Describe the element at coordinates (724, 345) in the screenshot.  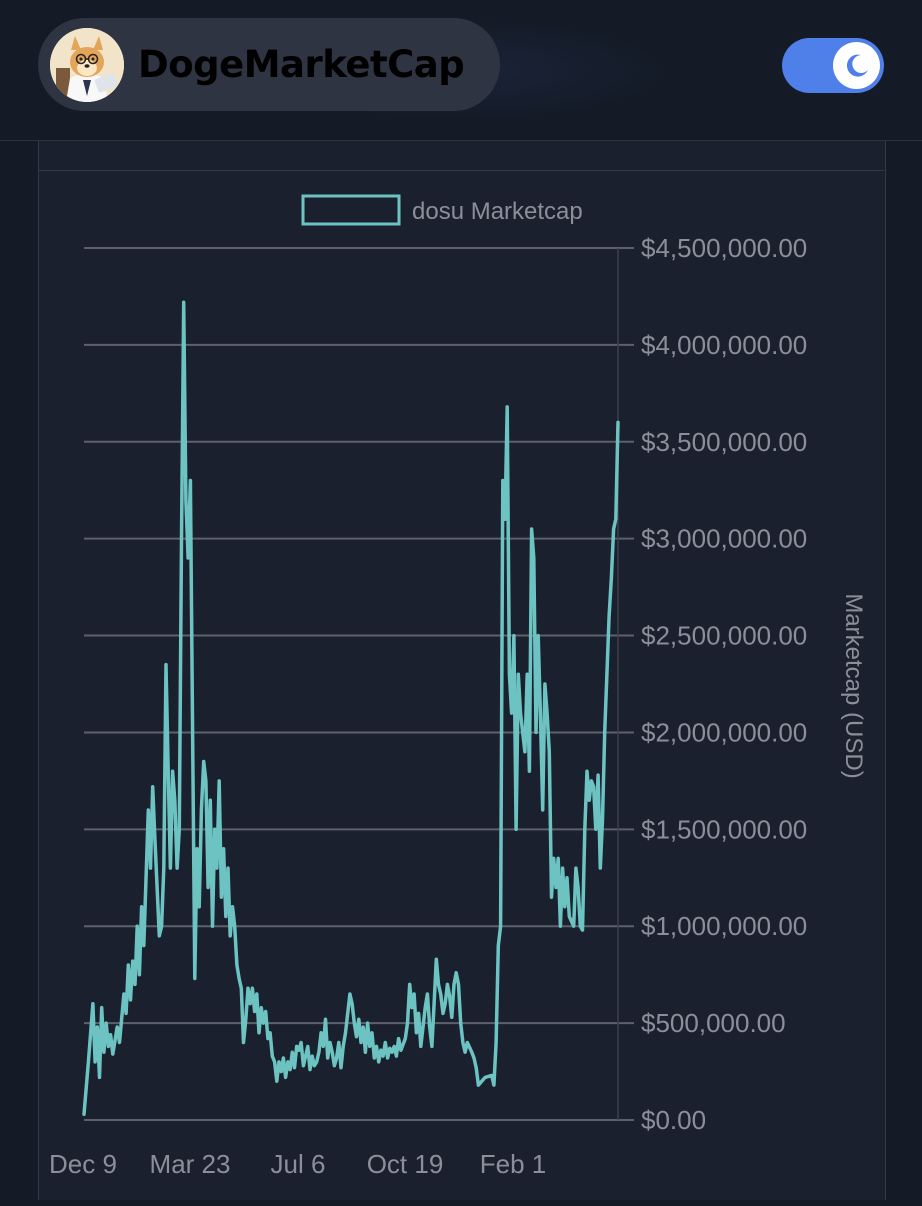
I see `y-tick-label: $4,000,000.00` at that location.